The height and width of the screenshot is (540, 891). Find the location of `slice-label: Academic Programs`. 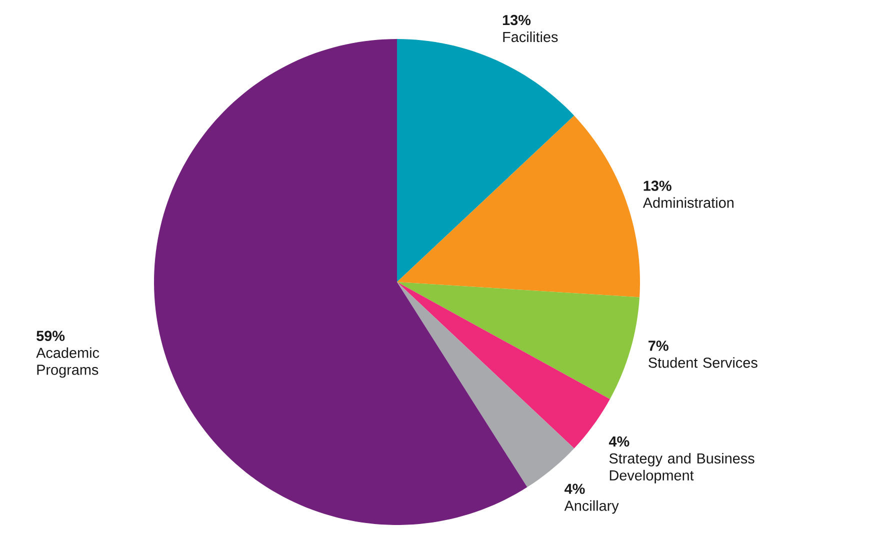

slice-label: Academic Programs is located at coordinates (68, 362).